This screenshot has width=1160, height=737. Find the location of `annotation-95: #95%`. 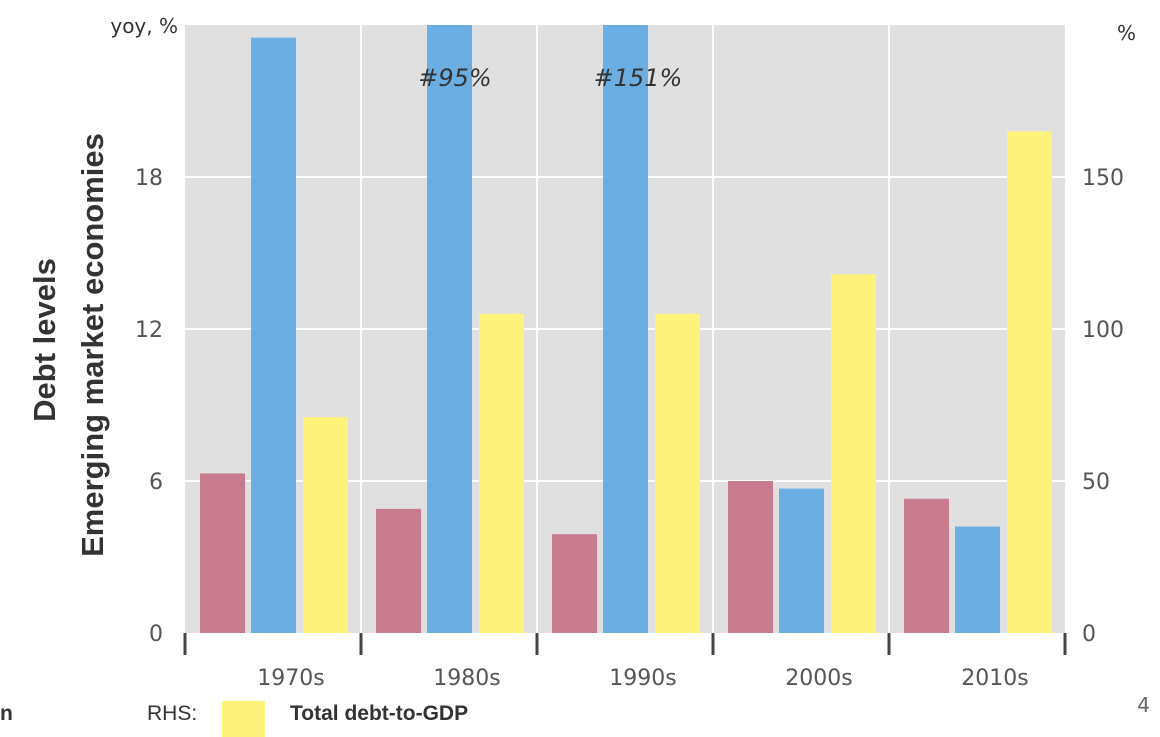

annotation-95: #95% is located at coordinates (454, 78).